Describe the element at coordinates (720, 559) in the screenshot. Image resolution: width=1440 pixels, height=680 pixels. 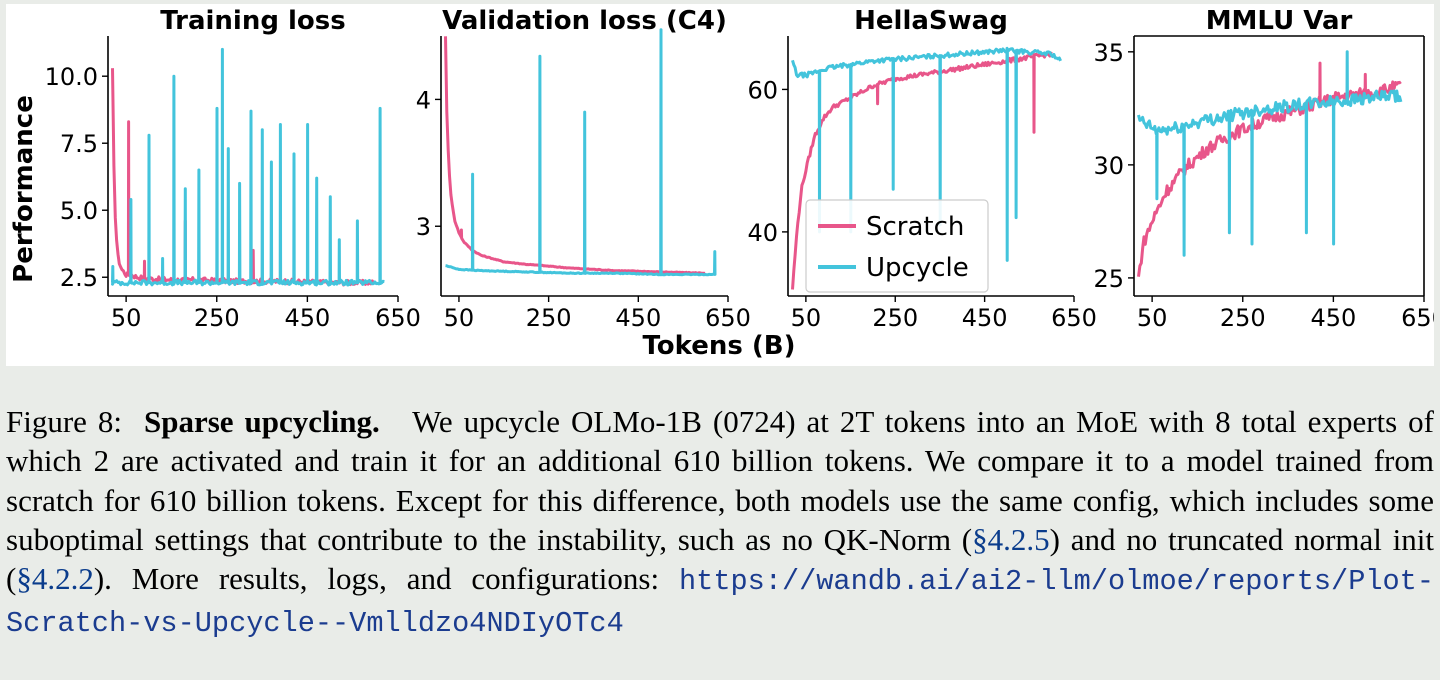
I see `caption-text-2: ) and no truncated normal init (` at that location.